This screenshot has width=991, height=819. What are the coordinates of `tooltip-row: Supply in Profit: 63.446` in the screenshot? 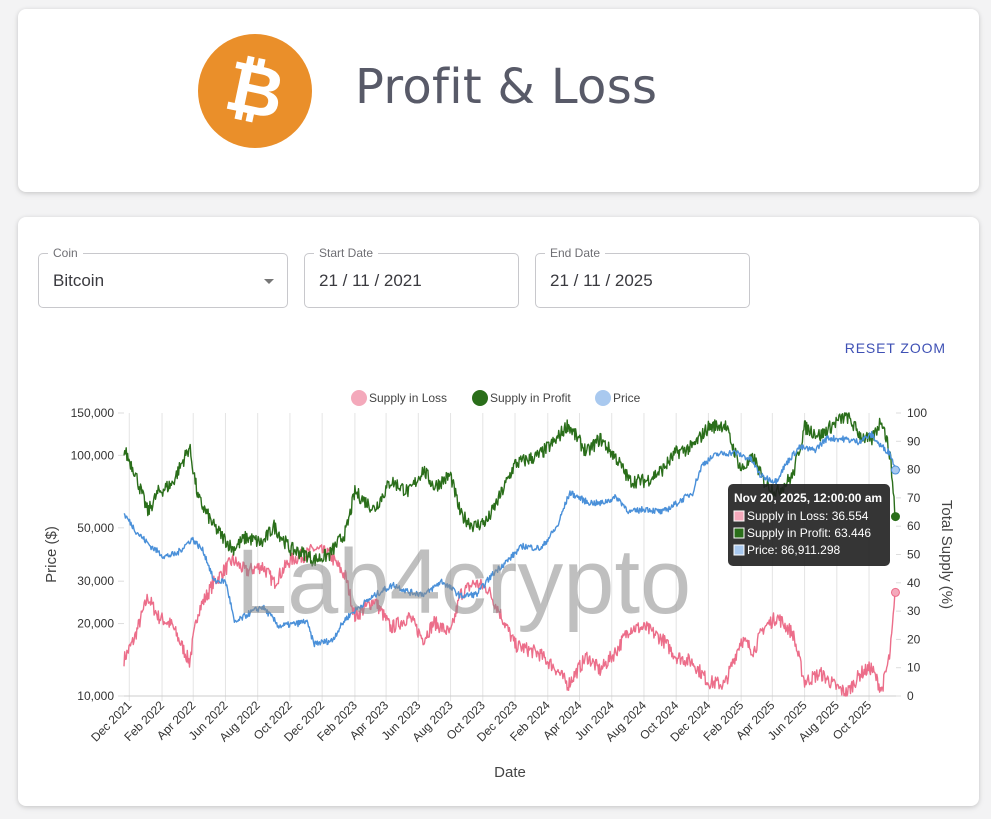 It's located at (809, 533).